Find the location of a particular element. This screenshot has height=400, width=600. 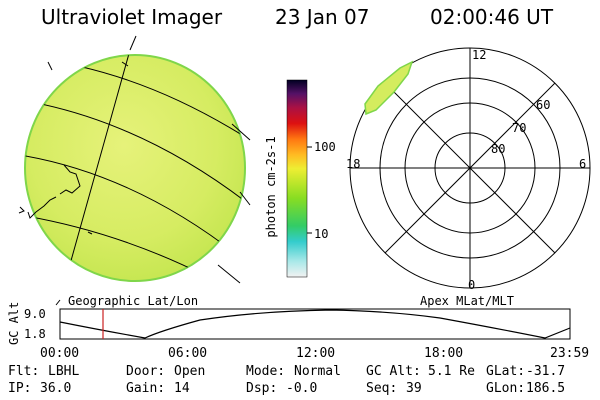

flt-value: LBHL is located at coordinates (64, 371).